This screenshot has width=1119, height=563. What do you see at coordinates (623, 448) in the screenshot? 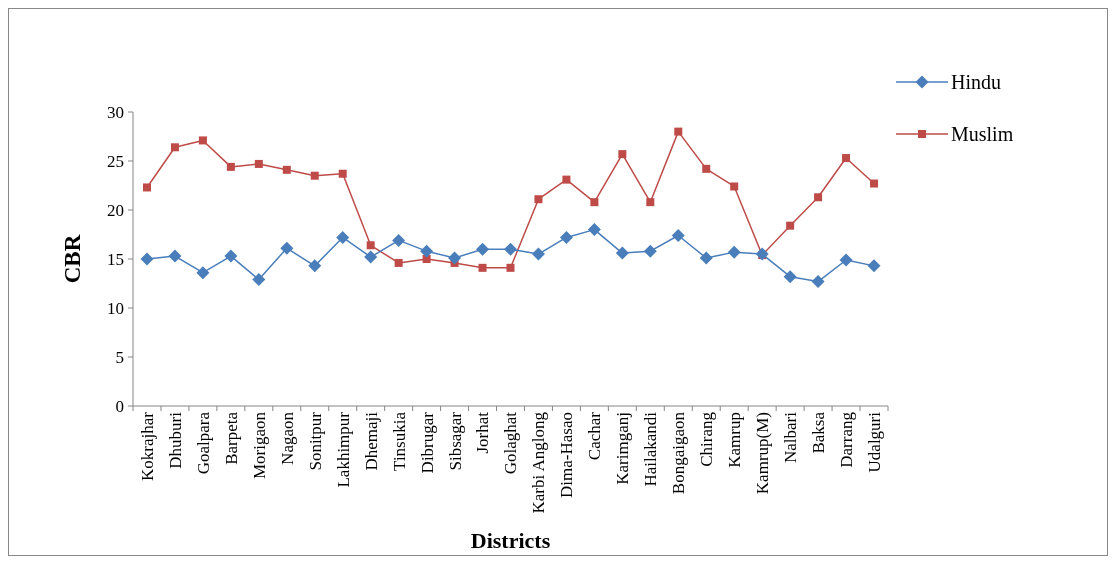
I see `x-tick-label: Karimganj` at bounding box center [623, 448].